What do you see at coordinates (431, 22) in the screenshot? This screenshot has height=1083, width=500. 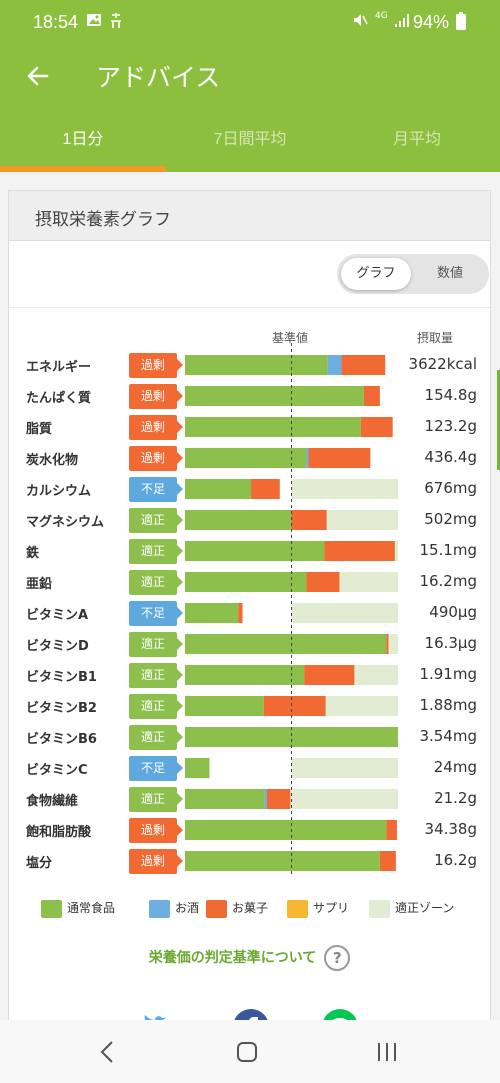 I see `battery-percent: 94%` at bounding box center [431, 22].